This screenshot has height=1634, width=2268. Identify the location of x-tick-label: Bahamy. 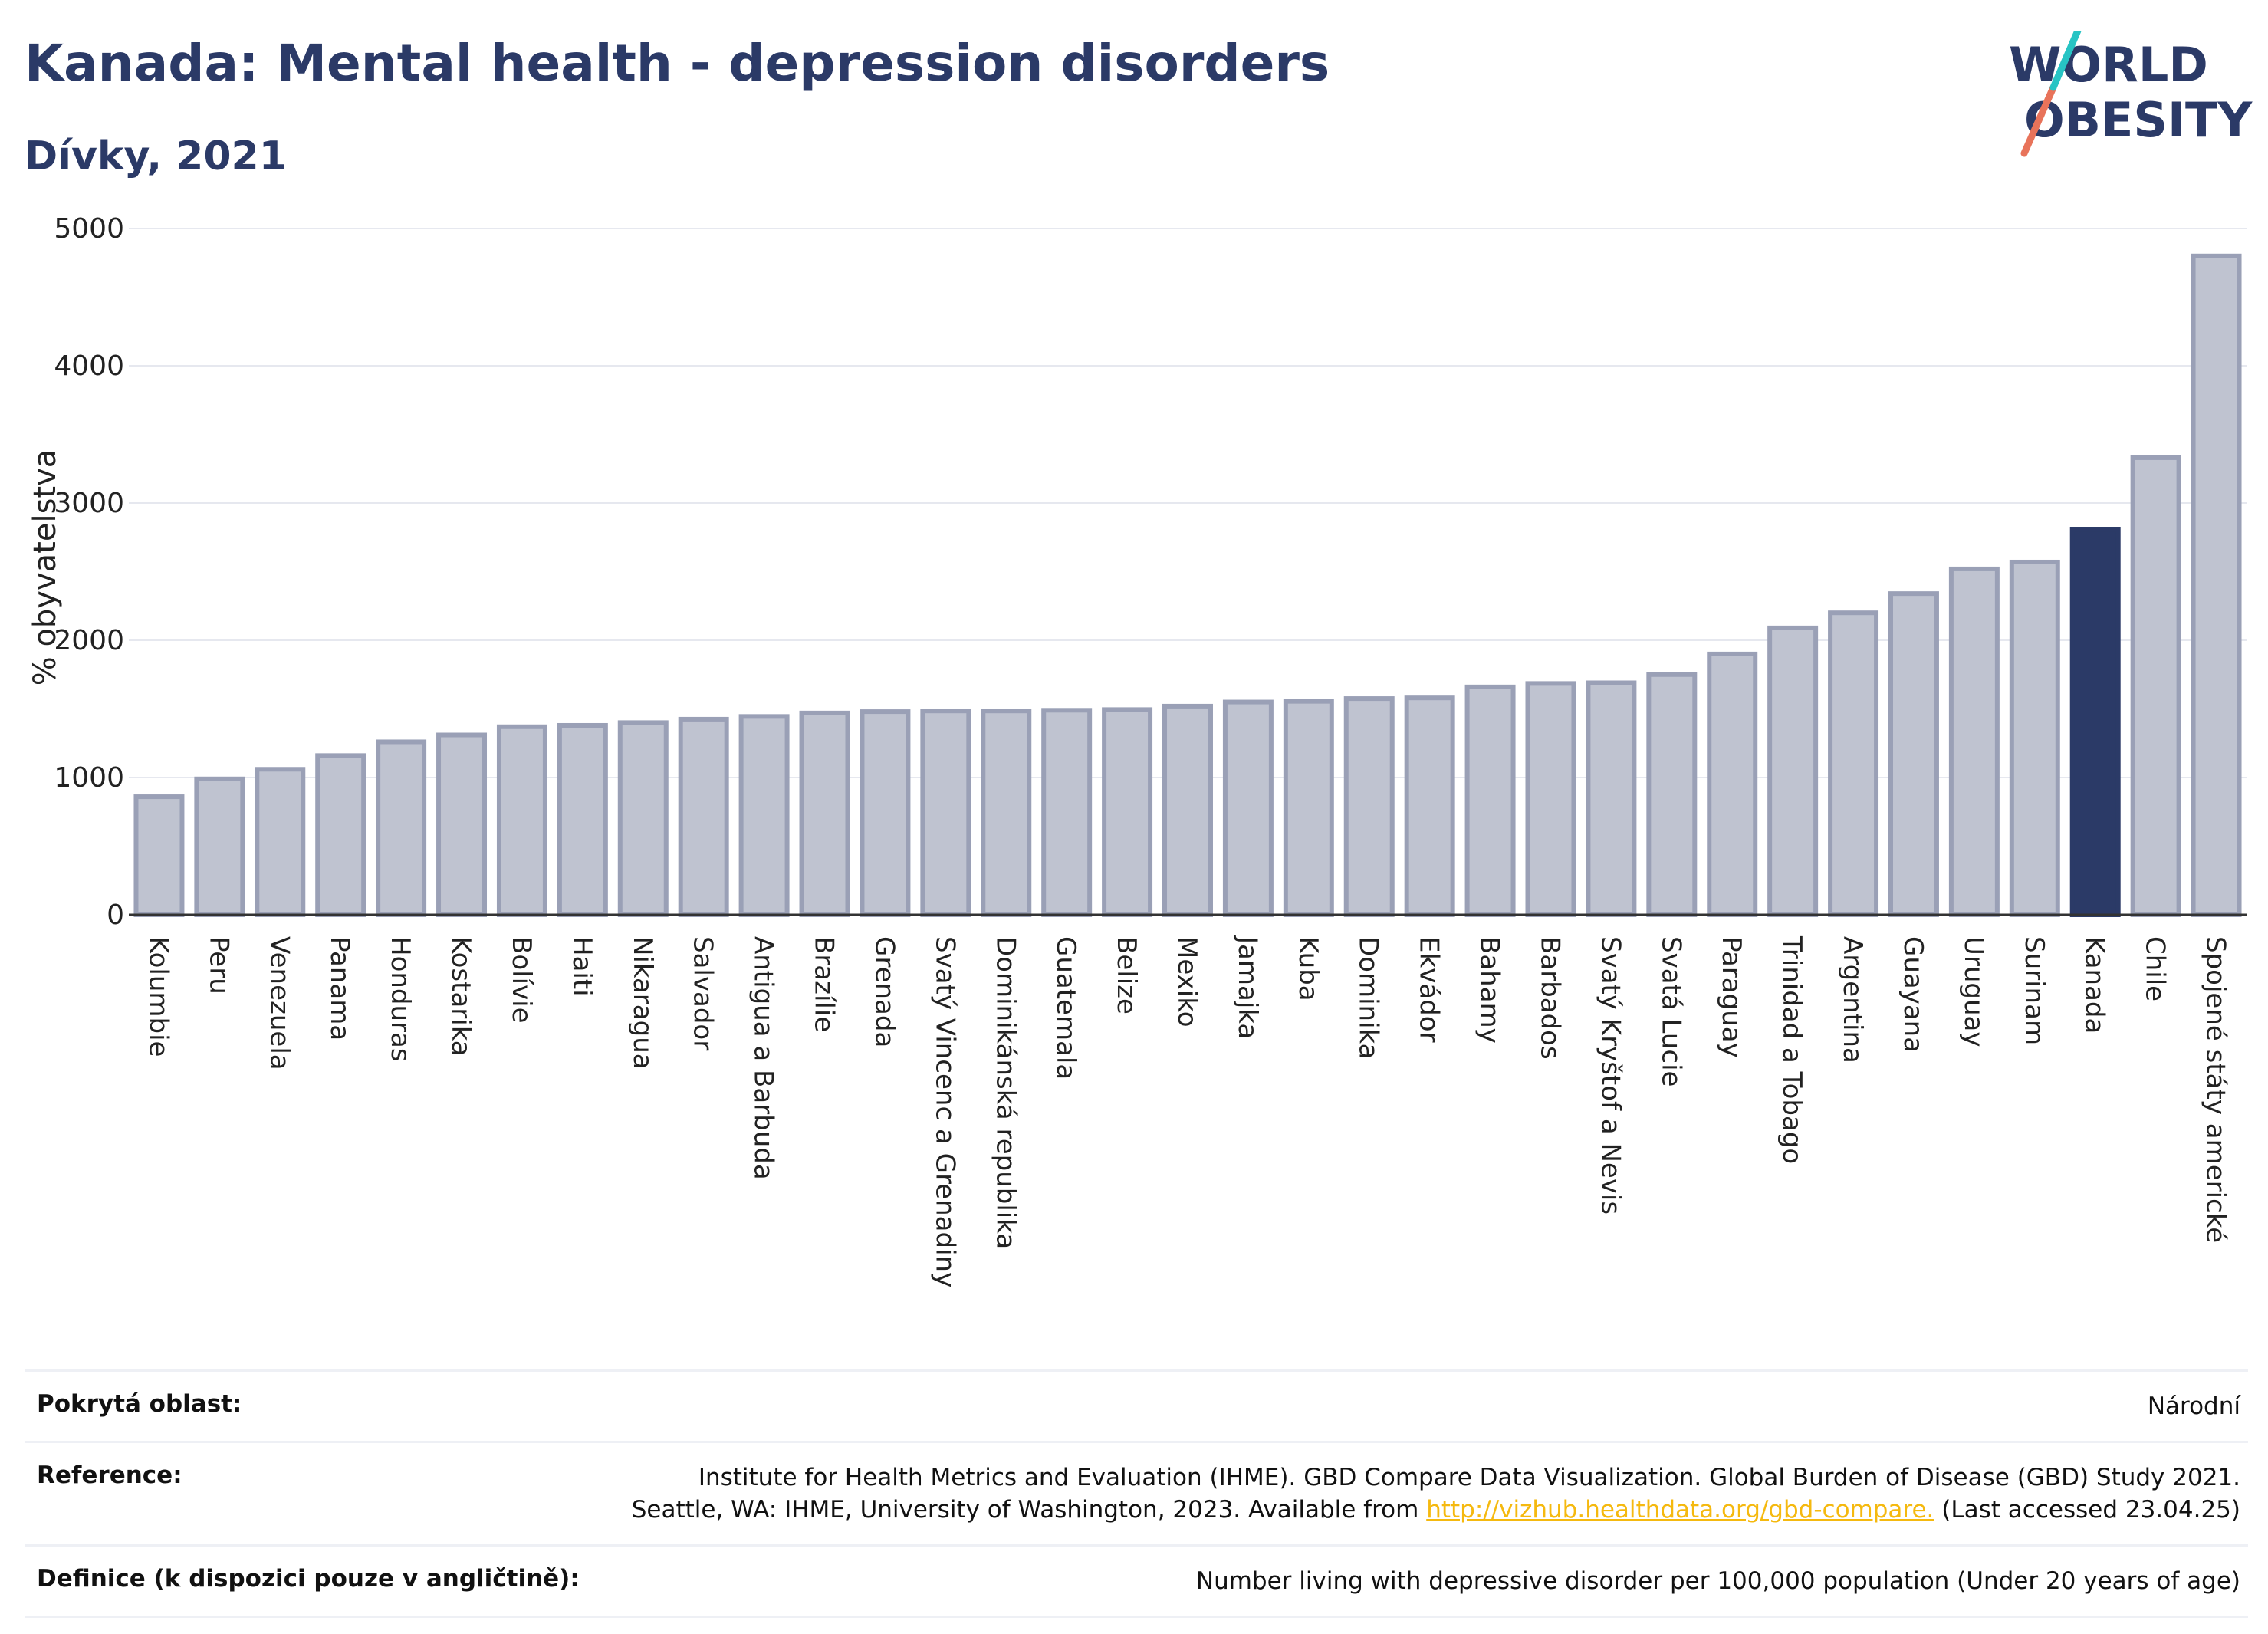
(1489, 990).